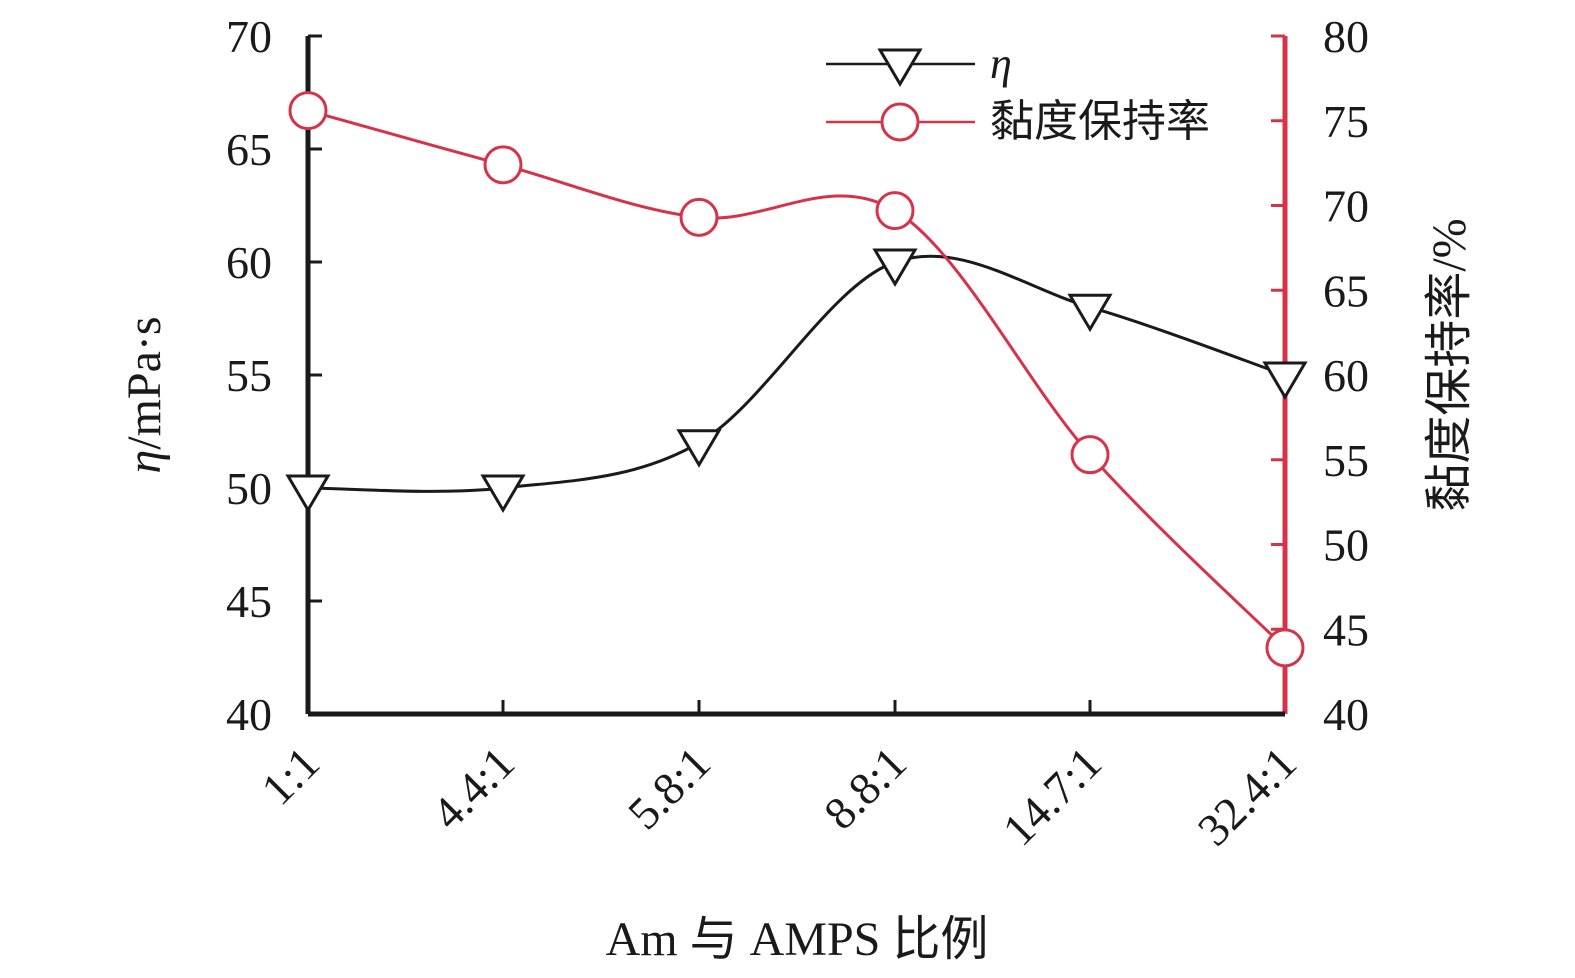 The image size is (1575, 978). I want to click on x-axis-title: Am 与 AMPS 比例, so click(797, 939).